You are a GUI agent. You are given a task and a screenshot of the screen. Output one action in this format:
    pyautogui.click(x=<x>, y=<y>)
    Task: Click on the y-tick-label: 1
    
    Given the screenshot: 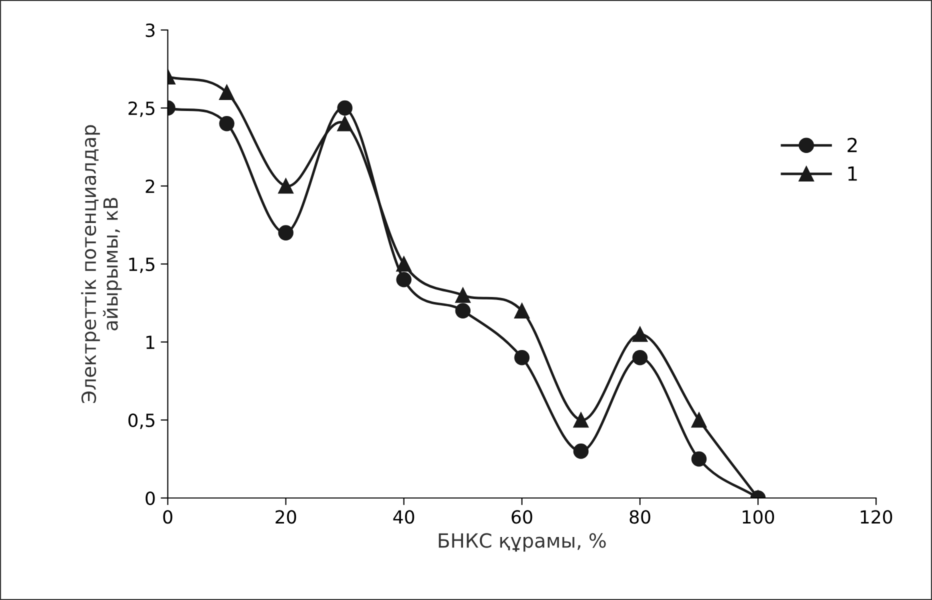 What is the action you would take?
    pyautogui.click(x=150, y=342)
    